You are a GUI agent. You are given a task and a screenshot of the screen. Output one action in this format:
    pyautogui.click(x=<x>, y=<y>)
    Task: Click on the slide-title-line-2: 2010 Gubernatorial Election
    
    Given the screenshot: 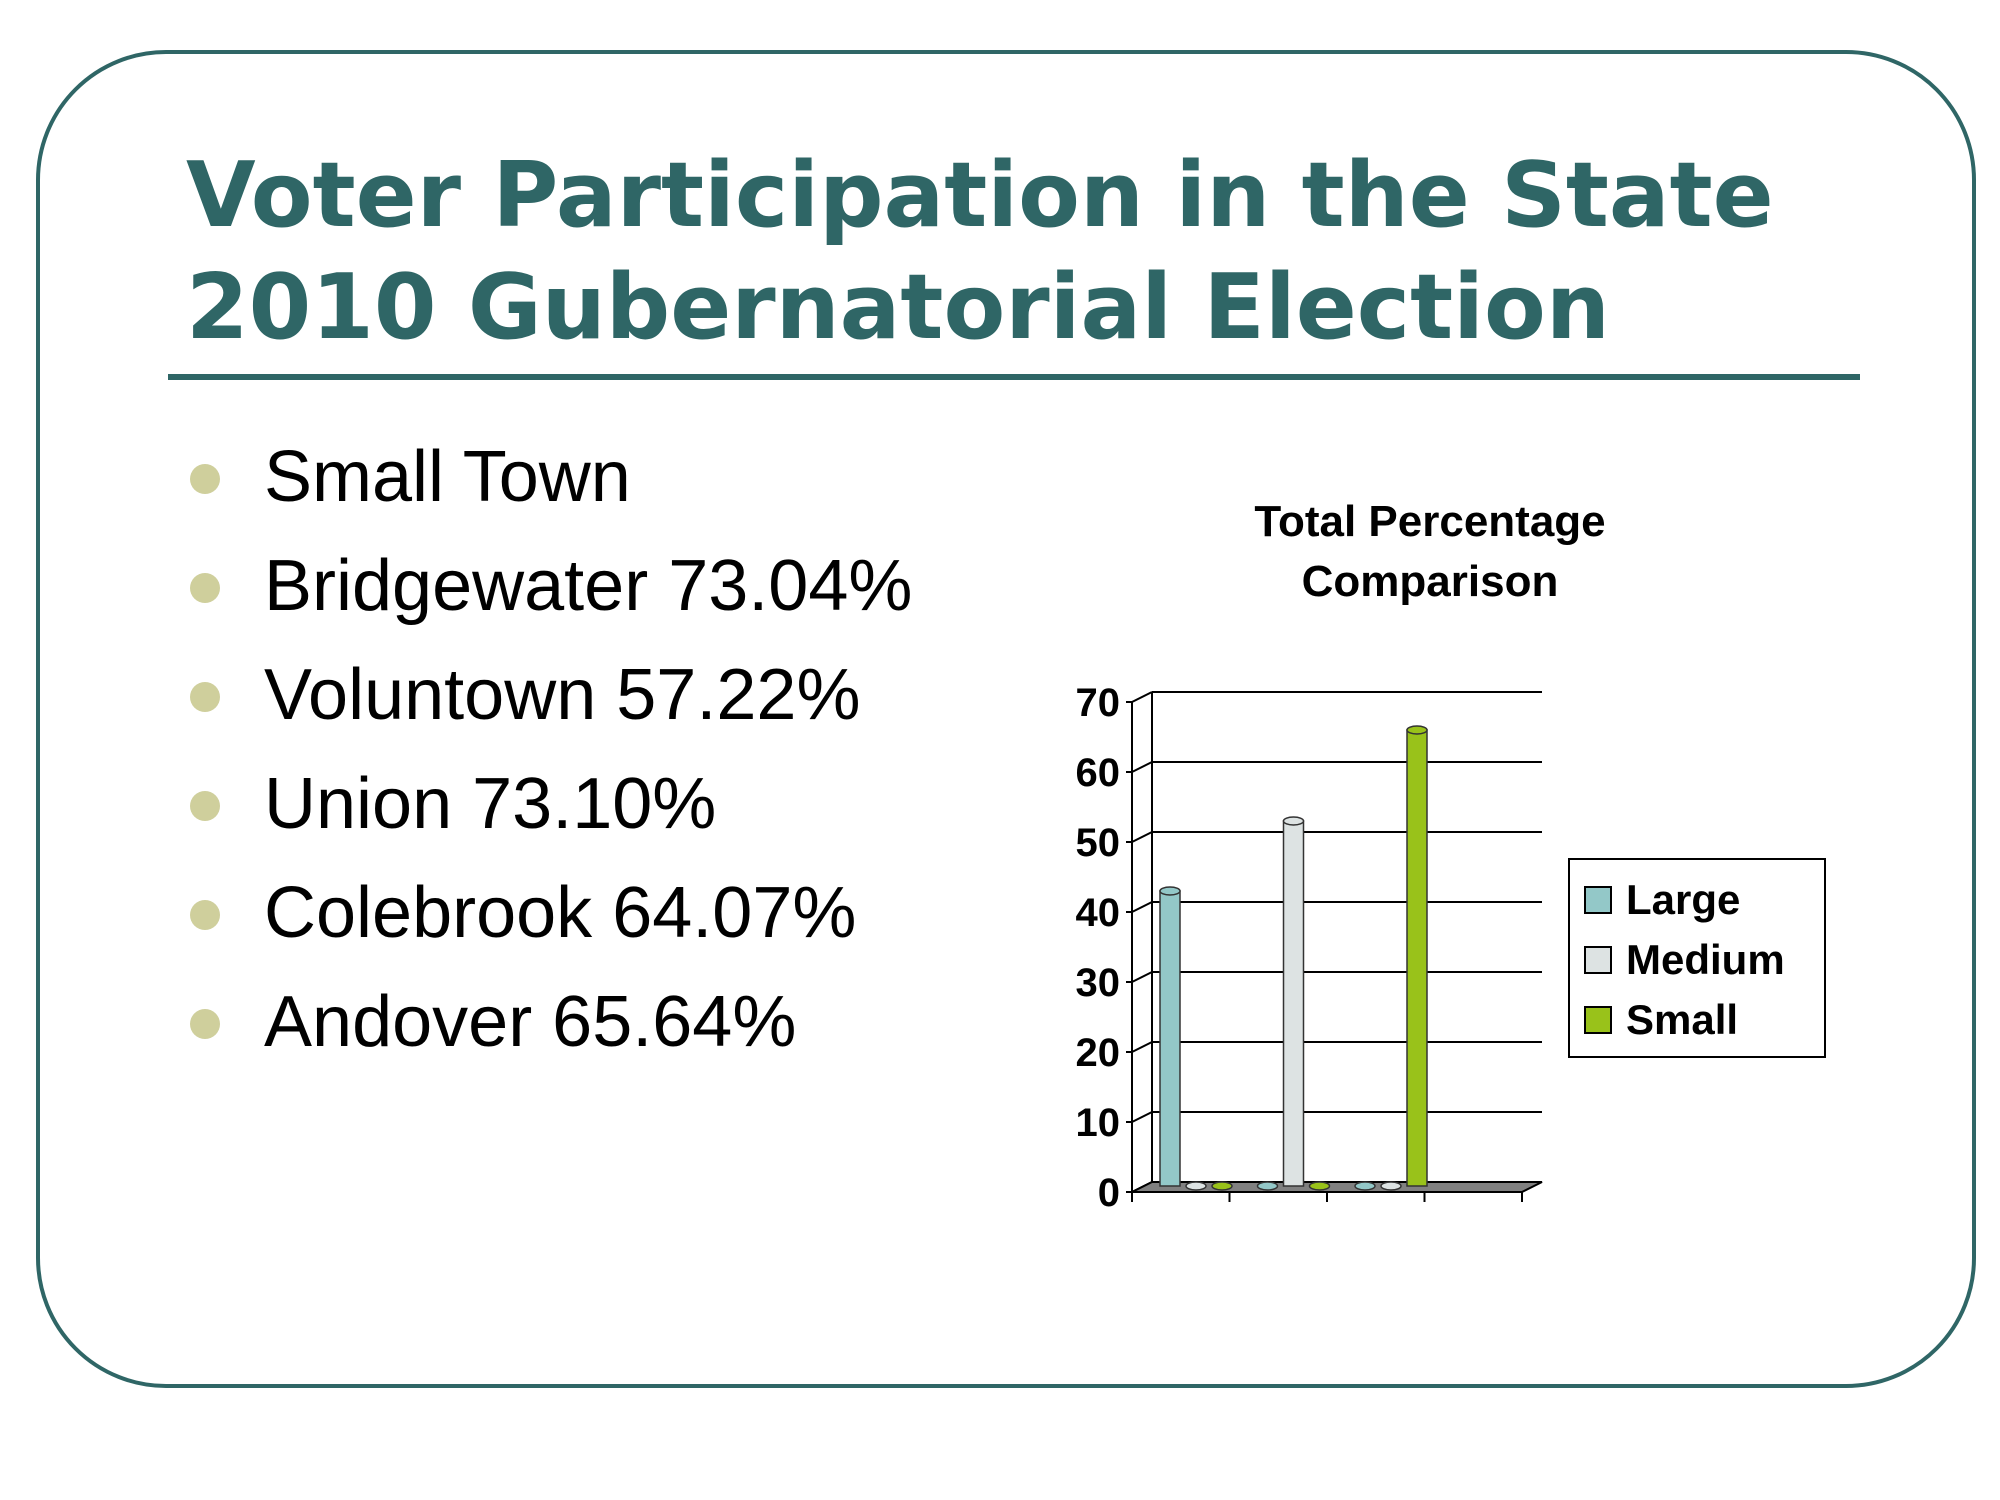 What is the action you would take?
    pyautogui.click(x=898, y=307)
    